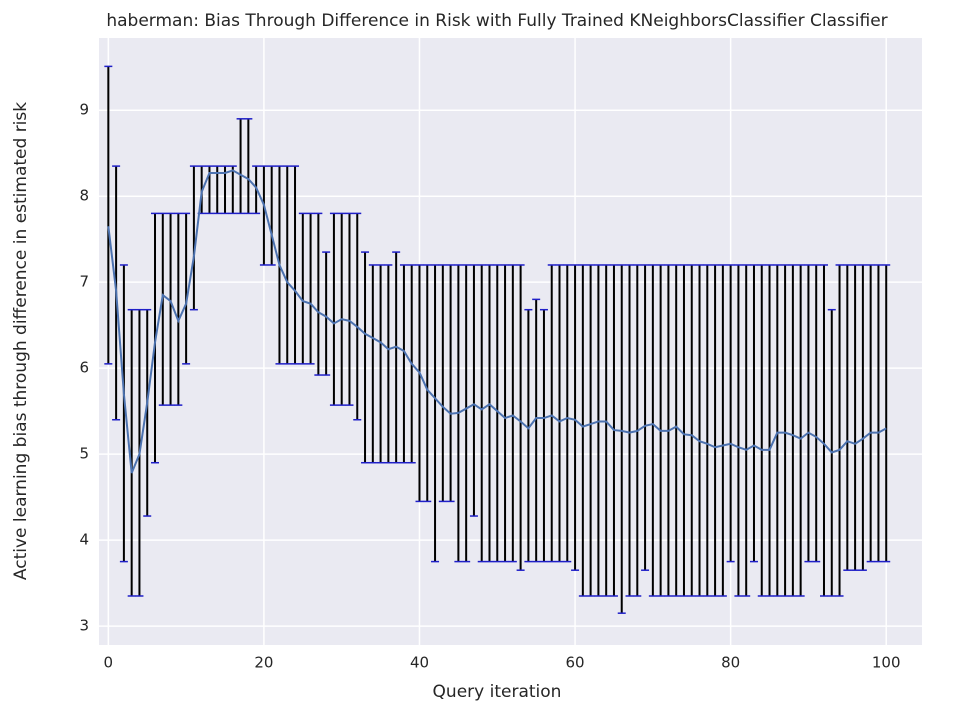  What do you see at coordinates (886, 663) in the screenshot?
I see `x-tick-label: 100` at bounding box center [886, 663].